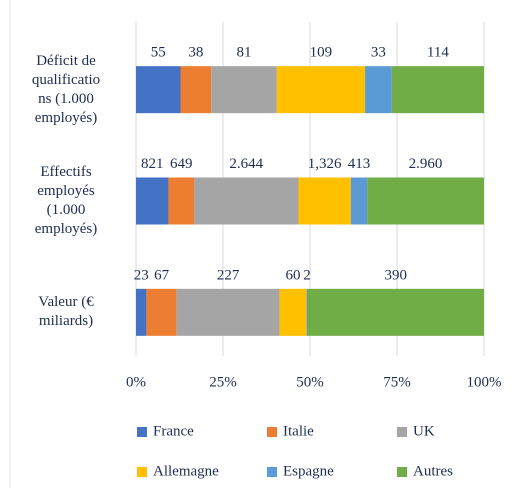 Image resolution: width=524 pixels, height=488 pixels. Describe the element at coordinates (181, 164) in the screenshot. I see `data-label: 649` at that location.